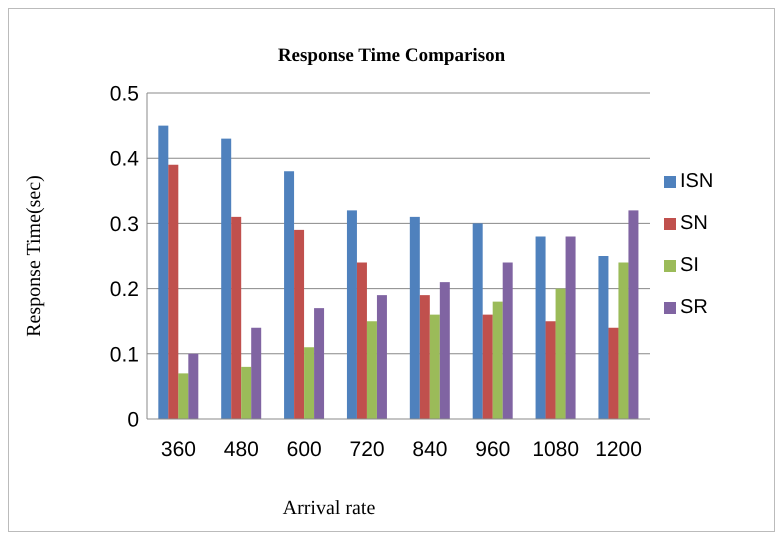  Describe the element at coordinates (124, 290) in the screenshot. I see `y-tick-label: 0.2` at that location.